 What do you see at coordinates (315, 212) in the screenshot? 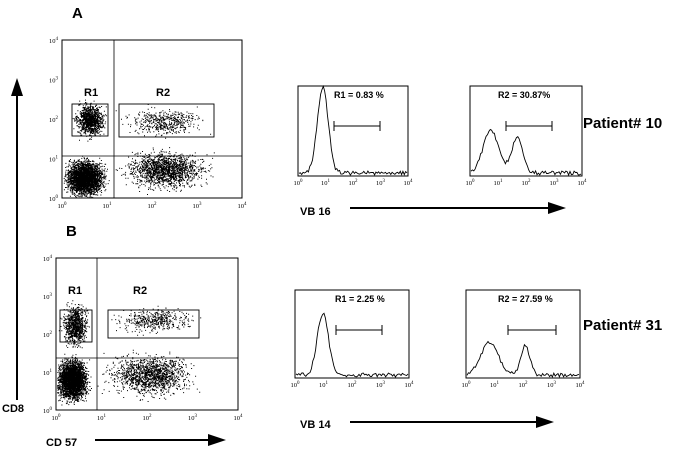
I see `marker-label-a: VB 16` at bounding box center [315, 212].